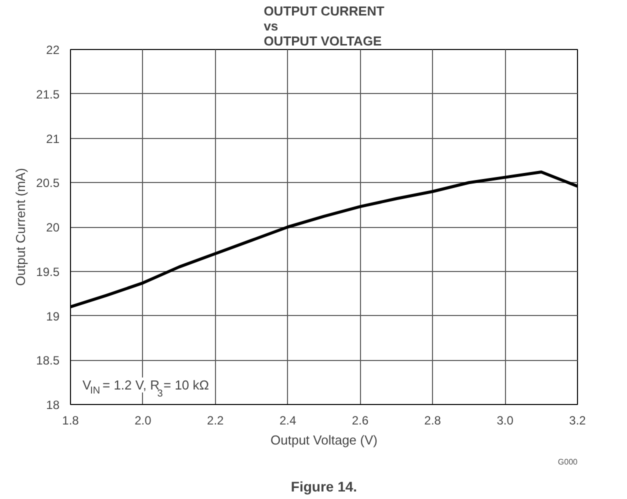 The height and width of the screenshot is (499, 627). I want to click on y-tick-label: 20, so click(53, 227).